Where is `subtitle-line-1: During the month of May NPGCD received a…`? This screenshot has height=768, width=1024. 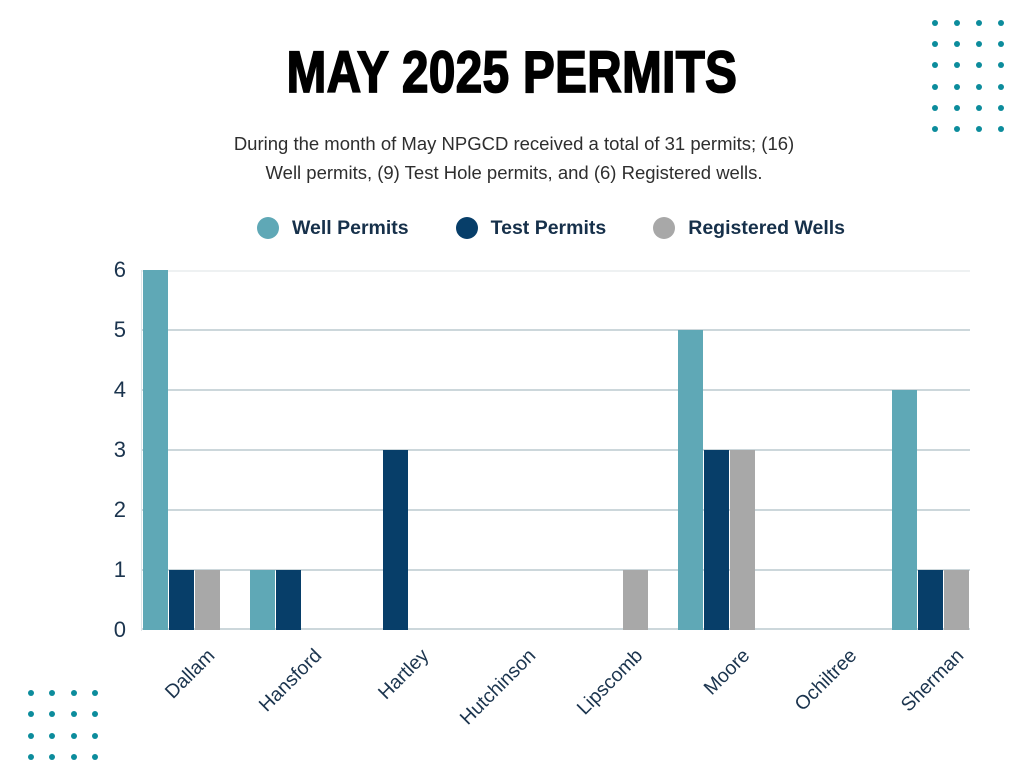
subtitle-line-1: During the month of May NPGCD received a… is located at coordinates (514, 143).